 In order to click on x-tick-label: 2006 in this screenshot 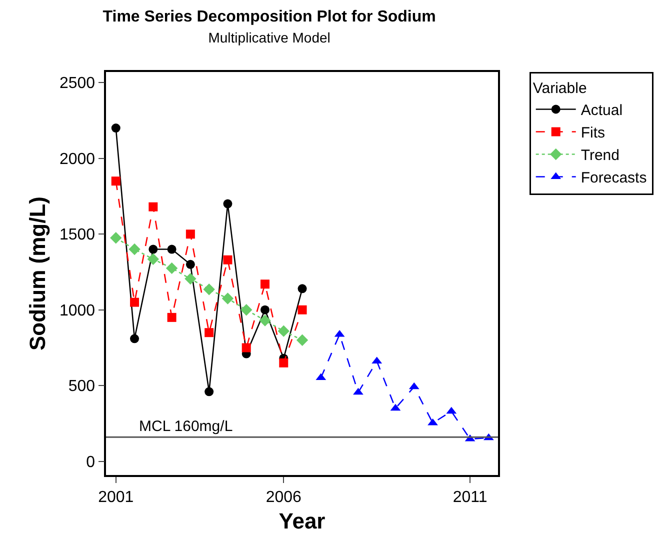, I will do `click(284, 497)`.